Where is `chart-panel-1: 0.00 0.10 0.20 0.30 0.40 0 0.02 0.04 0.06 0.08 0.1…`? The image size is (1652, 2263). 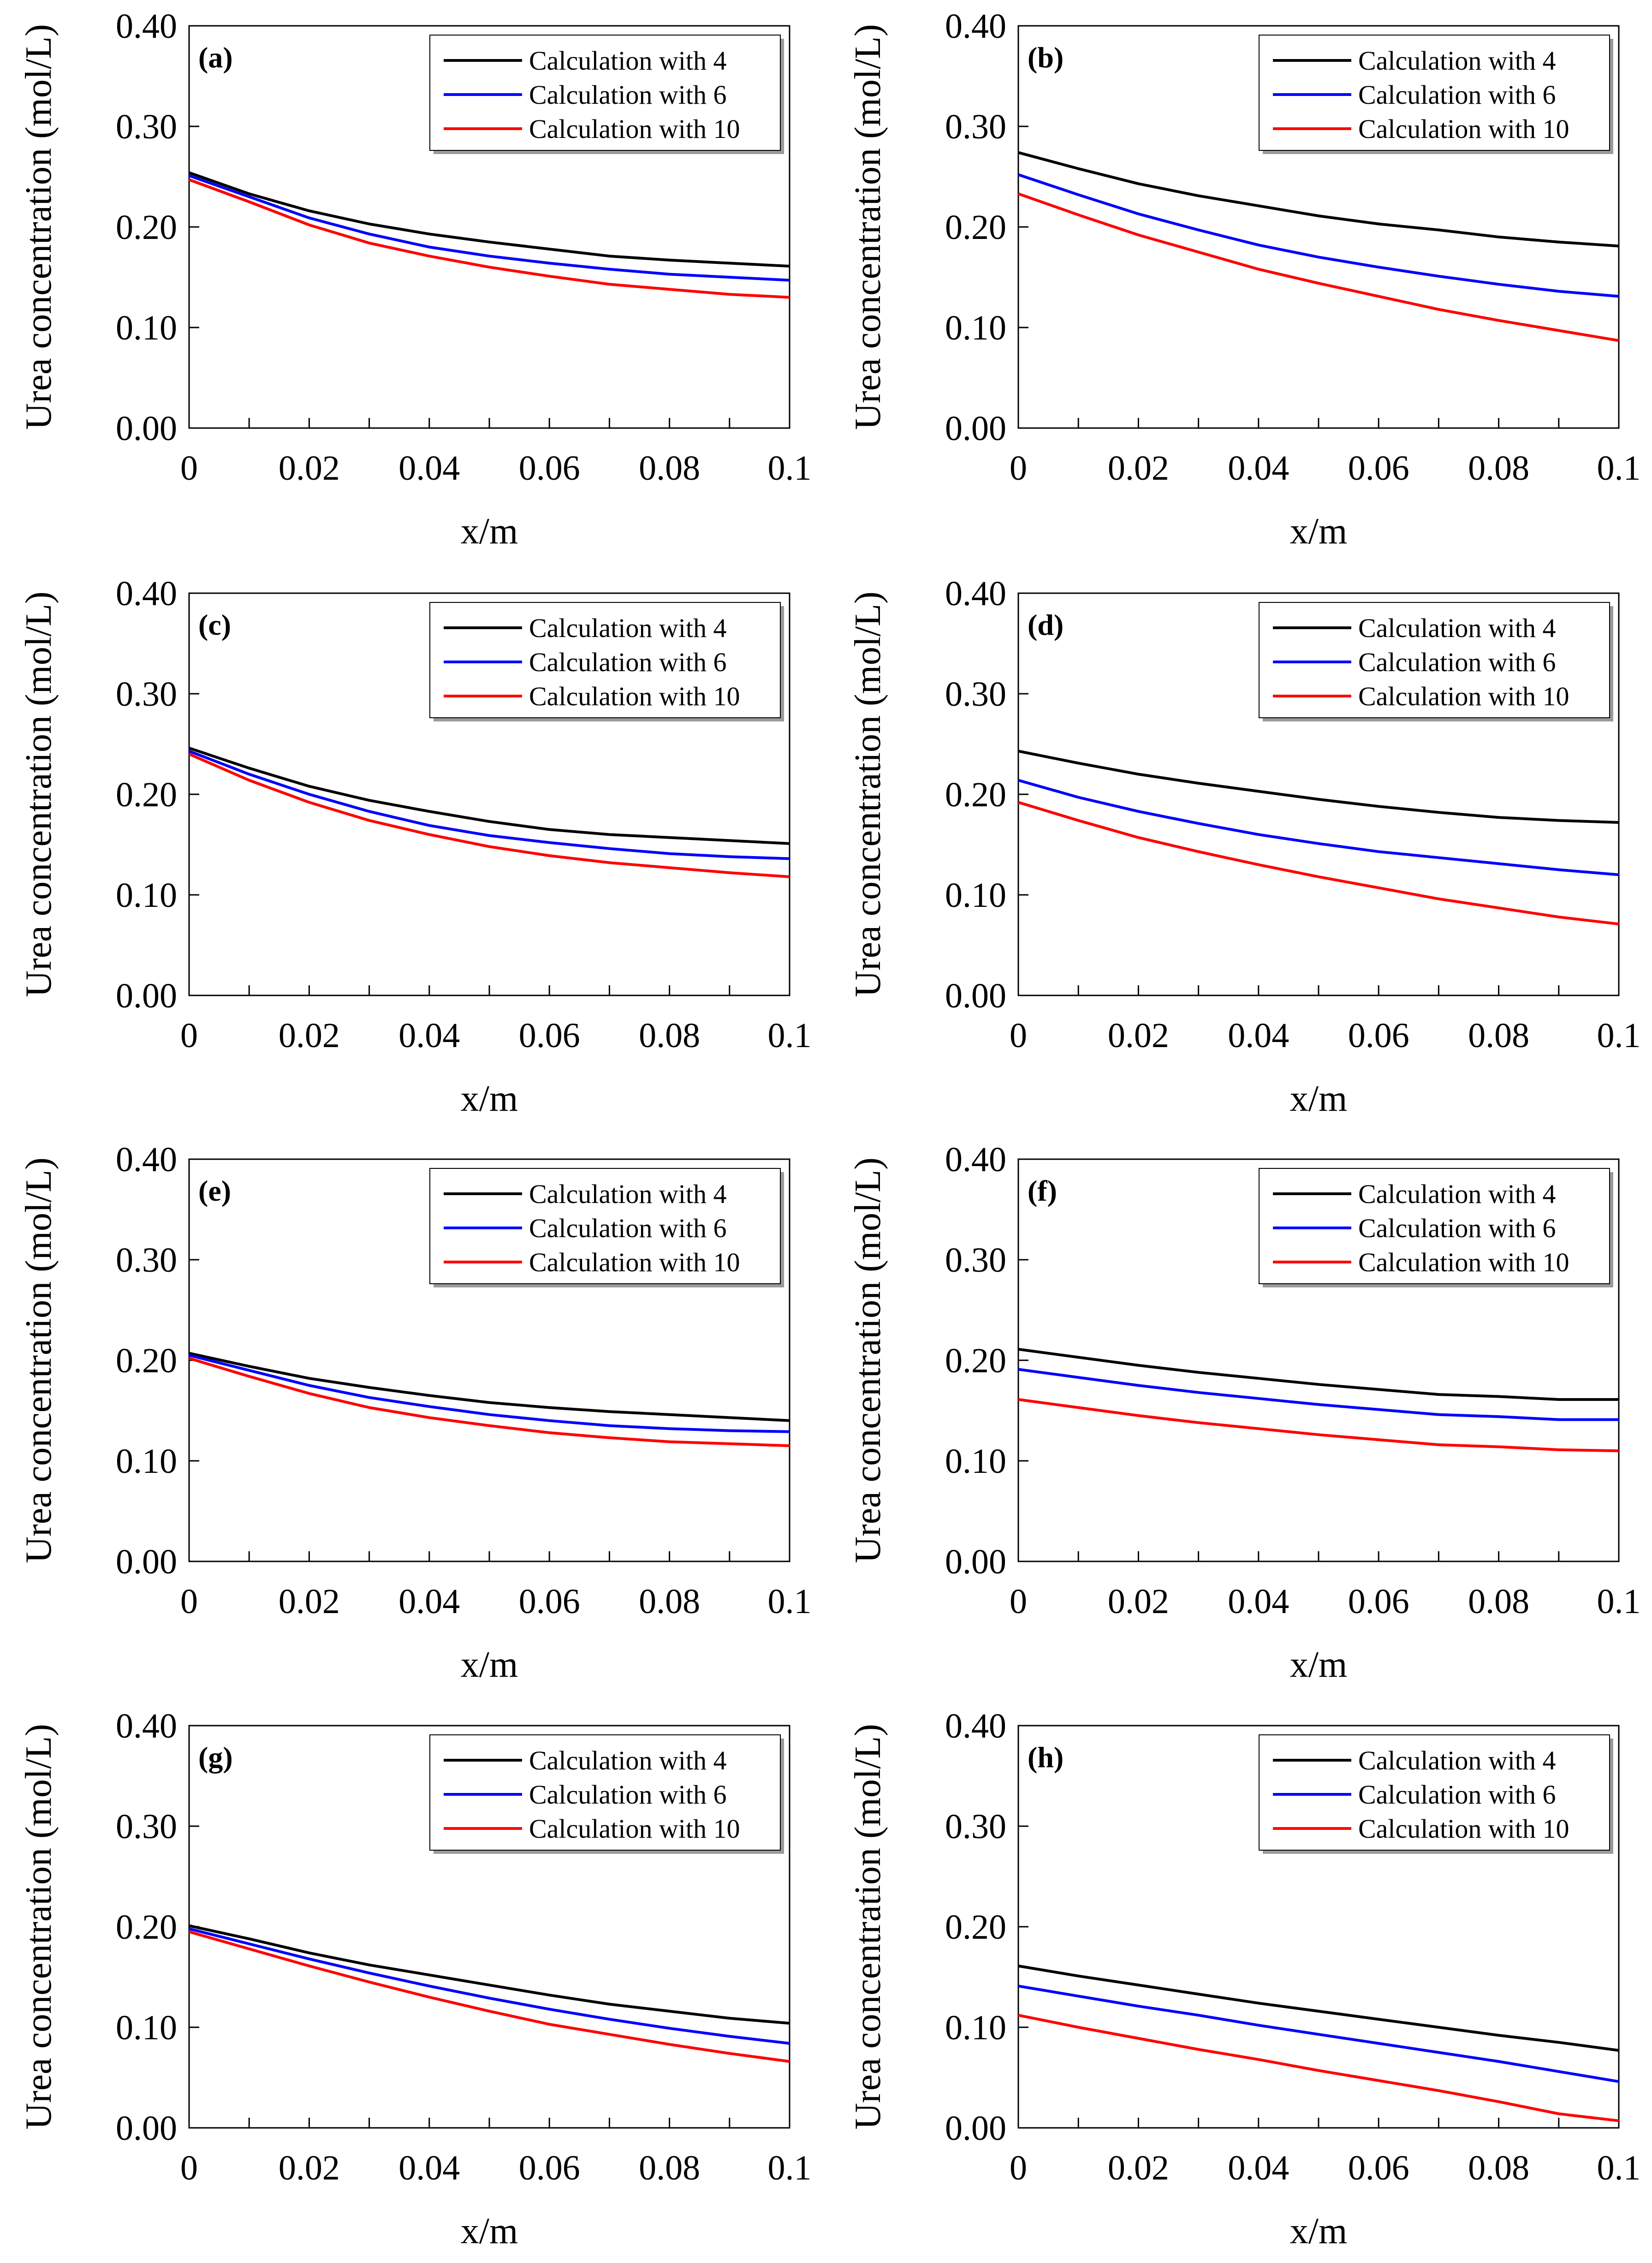
chart-panel-1: 0.00 0.10 0.20 0.30 0.40 0 0.02 0.04 0.06 0.08 0.1… is located at coordinates (1244, 280).